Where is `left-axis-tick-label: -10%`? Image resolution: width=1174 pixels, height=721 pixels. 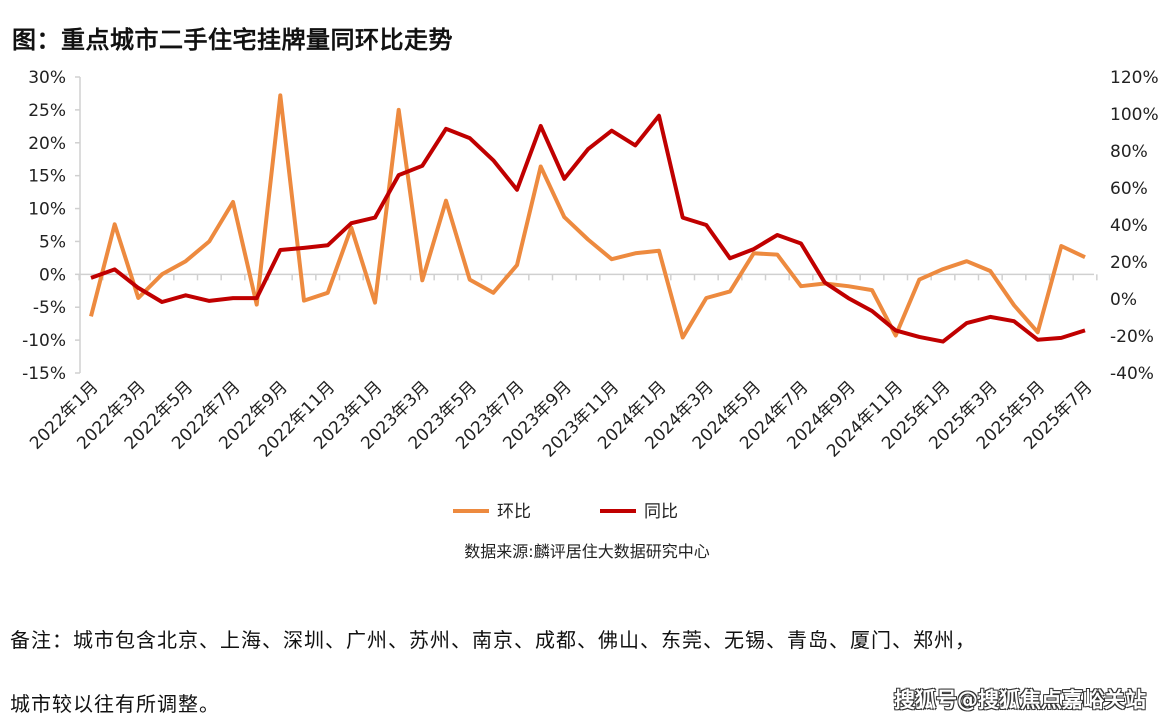
left-axis-tick-label: -10% is located at coordinates (44, 341).